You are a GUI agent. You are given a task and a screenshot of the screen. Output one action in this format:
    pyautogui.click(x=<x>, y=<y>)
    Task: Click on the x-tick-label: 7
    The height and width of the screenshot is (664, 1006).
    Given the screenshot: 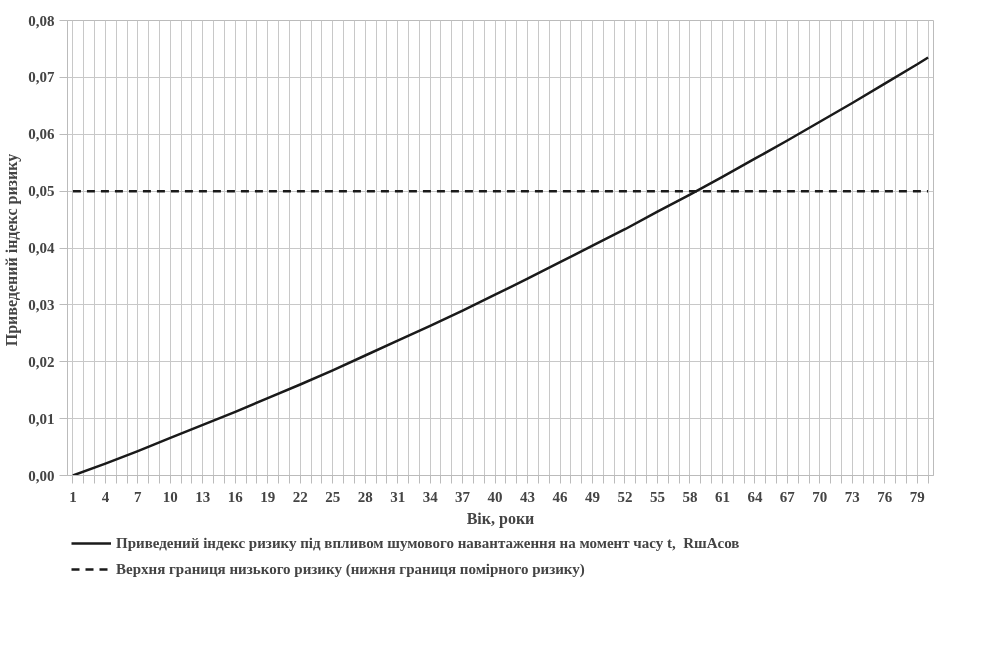 What is the action you would take?
    pyautogui.click(x=138, y=496)
    